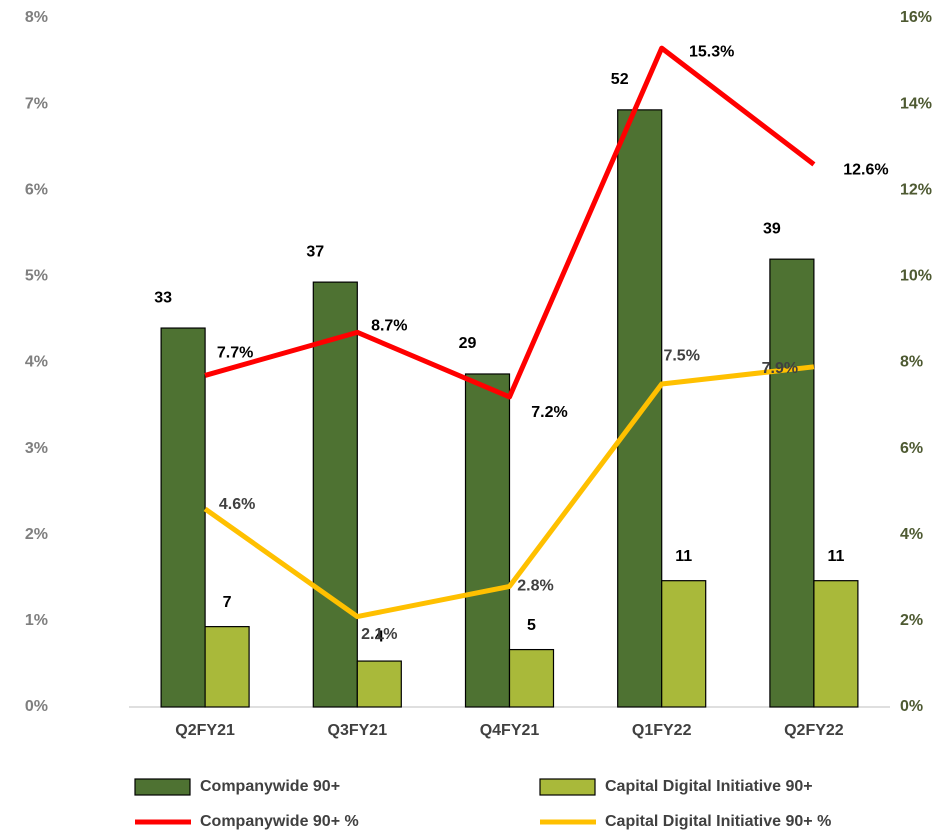 This screenshot has height=838, width=952. I want to click on line-label: 7.9%, so click(780, 368).